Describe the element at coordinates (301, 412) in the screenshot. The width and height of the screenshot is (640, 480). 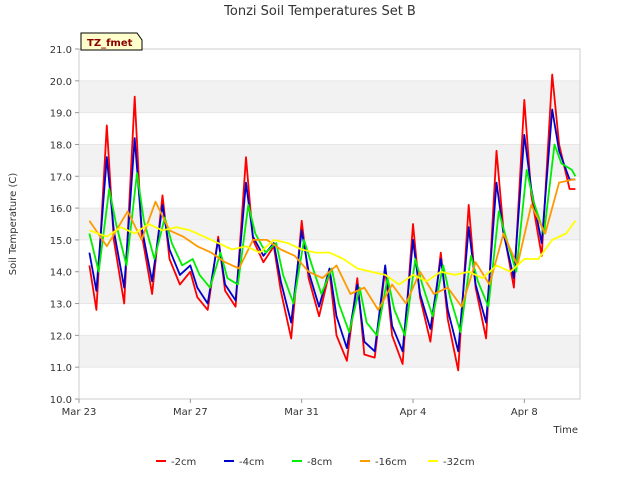
I see `x-tick-label: Mar 31` at that location.